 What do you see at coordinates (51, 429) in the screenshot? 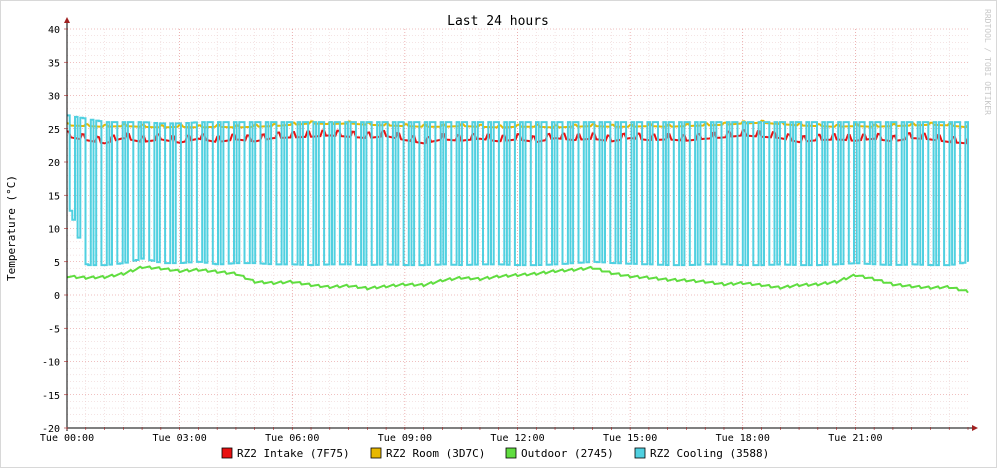
I see `y-tick-label: -20` at bounding box center [51, 429].